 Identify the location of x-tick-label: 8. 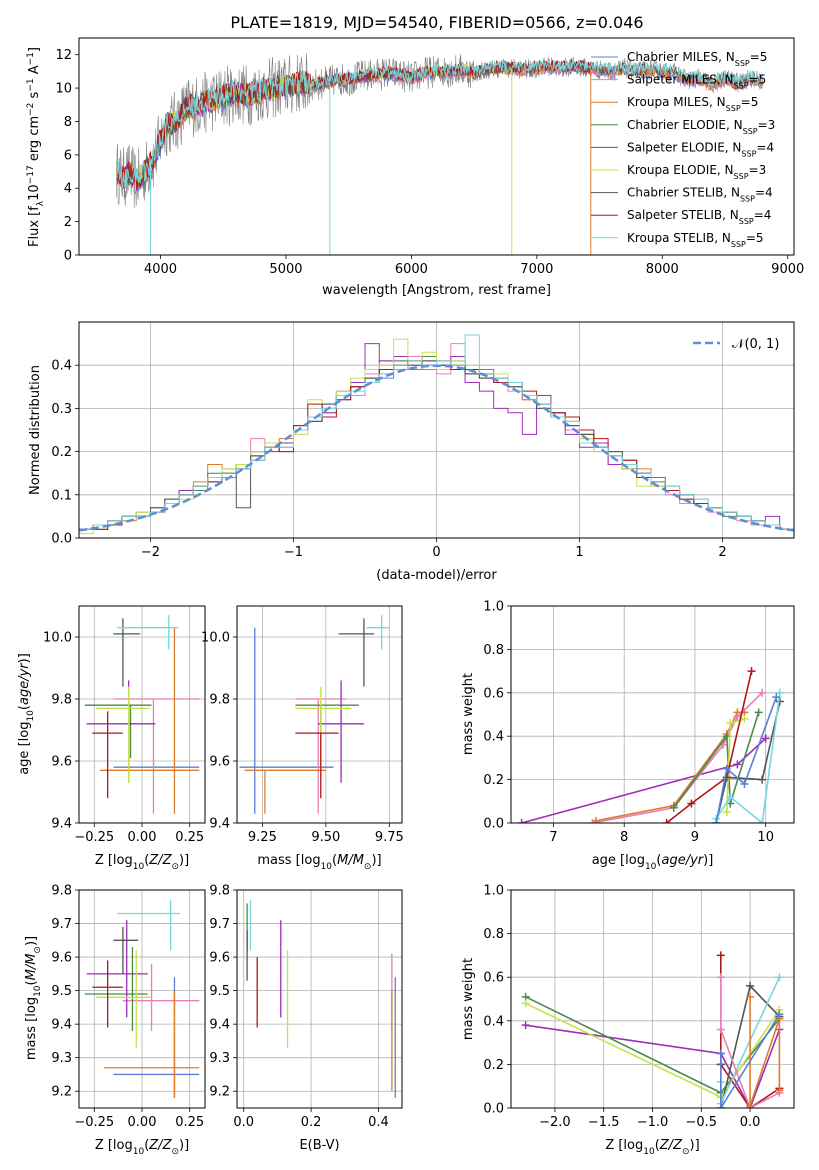
(624, 837).